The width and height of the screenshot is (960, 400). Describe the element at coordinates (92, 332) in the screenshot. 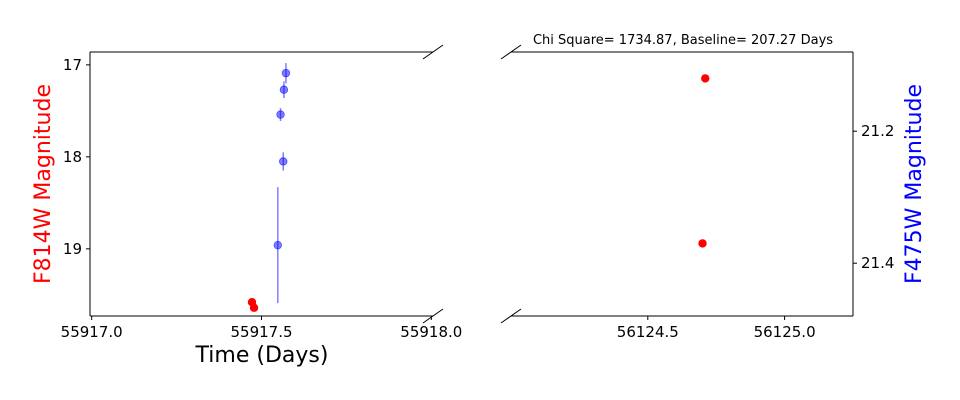

I see `left-x-tick-label: 55917.0` at that location.